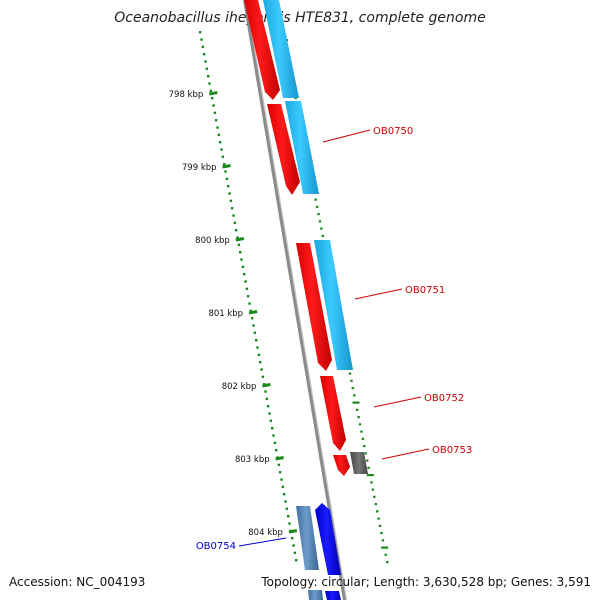 Image resolution: width=600 pixels, height=600 pixels. Describe the element at coordinates (341, 465) in the screenshot. I see `gene-arrow-ob0753` at that location.